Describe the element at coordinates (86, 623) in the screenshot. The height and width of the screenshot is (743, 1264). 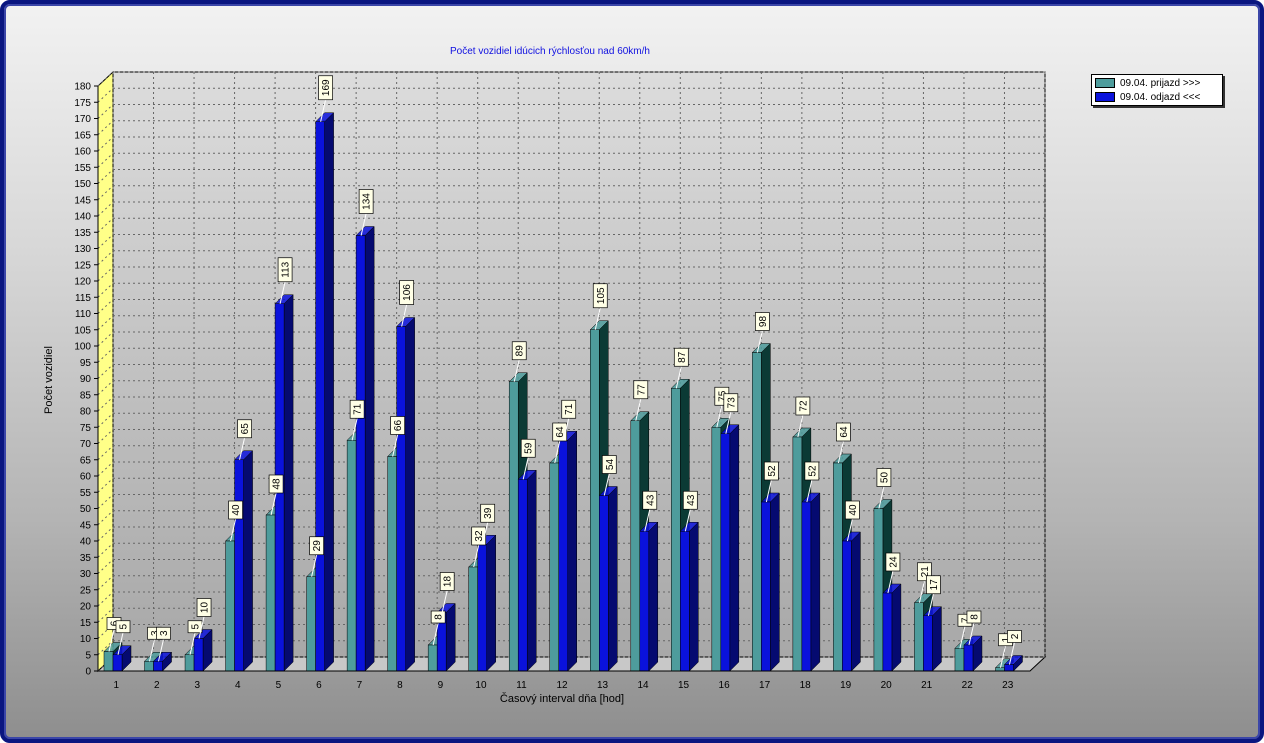
I see `y-tick-label: 15` at that location.